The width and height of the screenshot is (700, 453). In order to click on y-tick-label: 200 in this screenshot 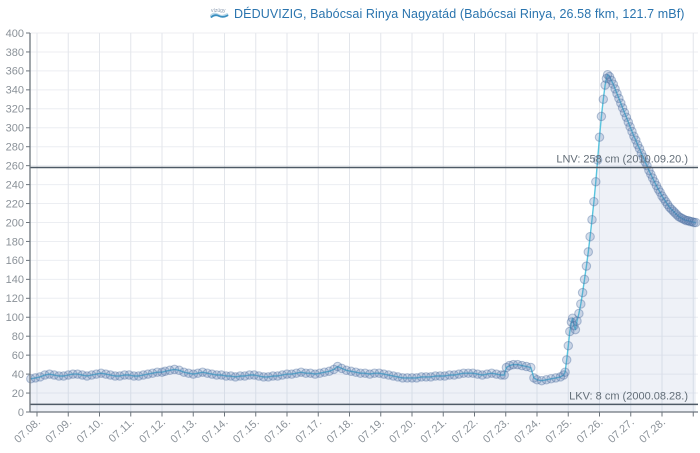, I will do `click(15, 223)`.